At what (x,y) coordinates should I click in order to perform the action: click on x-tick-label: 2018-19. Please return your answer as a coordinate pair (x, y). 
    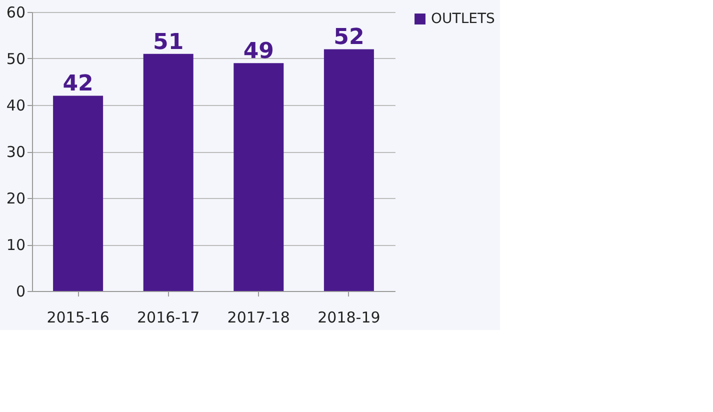
    Looking at the image, I should click on (349, 317).